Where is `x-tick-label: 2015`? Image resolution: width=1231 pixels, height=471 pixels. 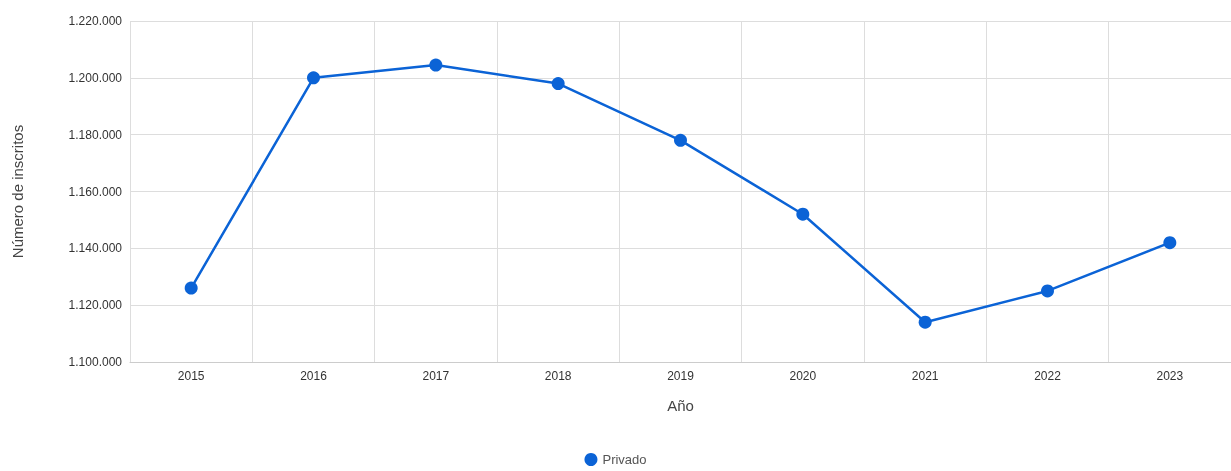
x-tick-label: 2015 is located at coordinates (191, 376).